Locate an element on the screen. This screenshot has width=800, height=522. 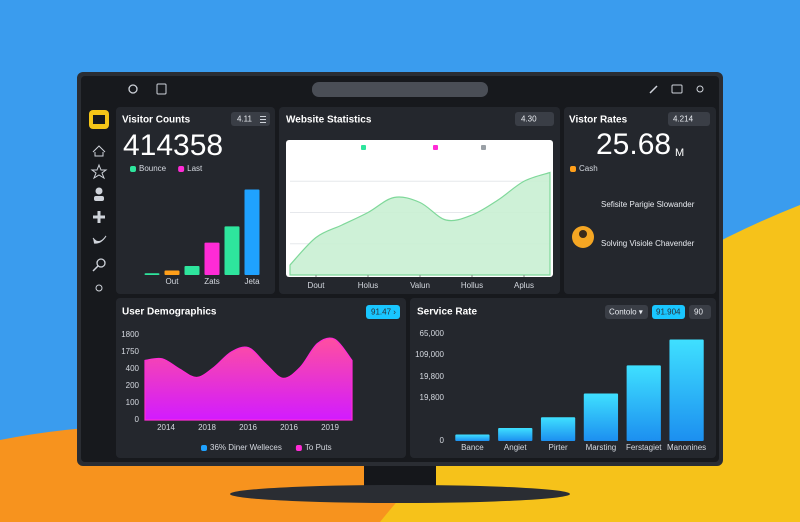
x-tick-label: 2019 is located at coordinates (330, 427).